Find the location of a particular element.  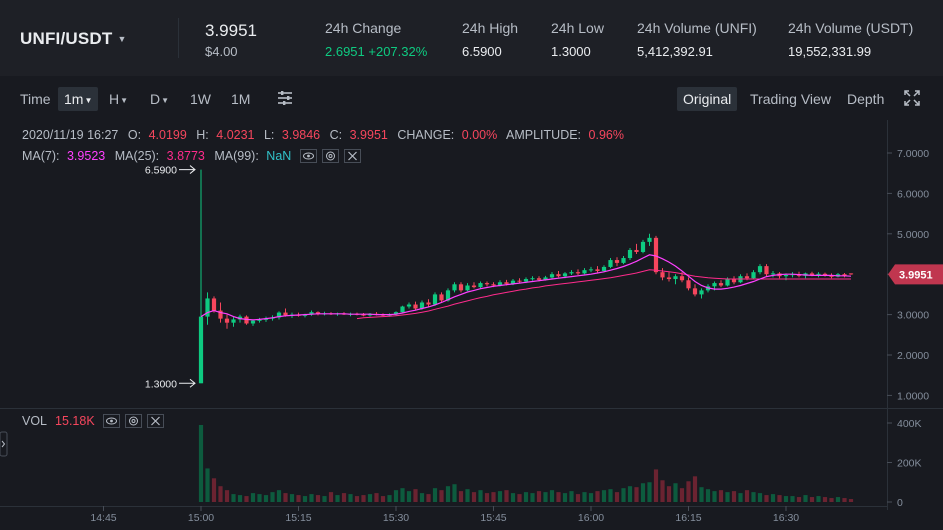

price-tick-label: 5.0000 is located at coordinates (913, 235).